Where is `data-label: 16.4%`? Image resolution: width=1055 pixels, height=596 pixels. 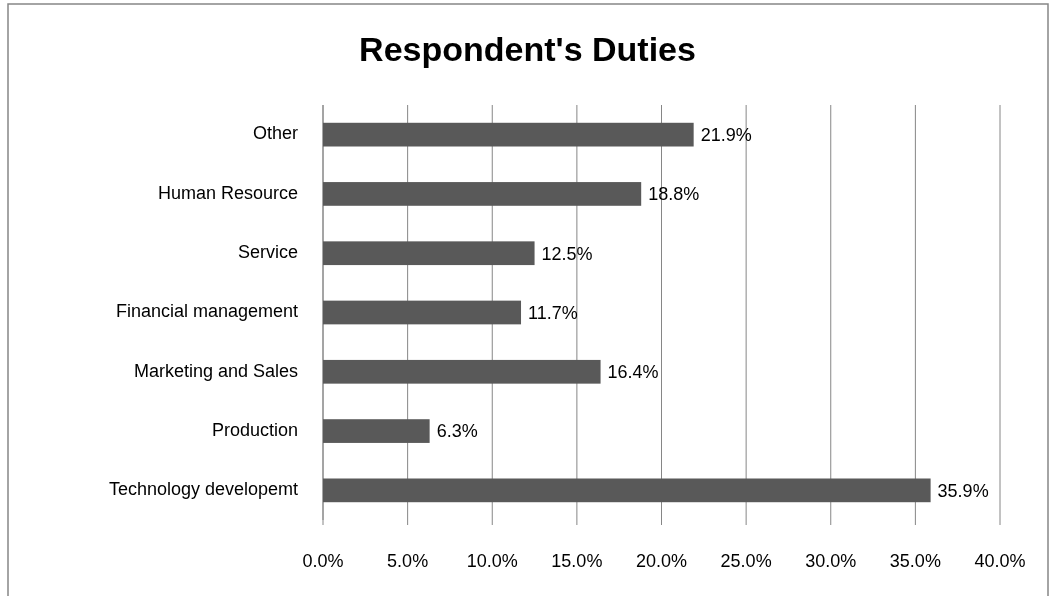
data-label: 16.4% is located at coordinates (633, 372).